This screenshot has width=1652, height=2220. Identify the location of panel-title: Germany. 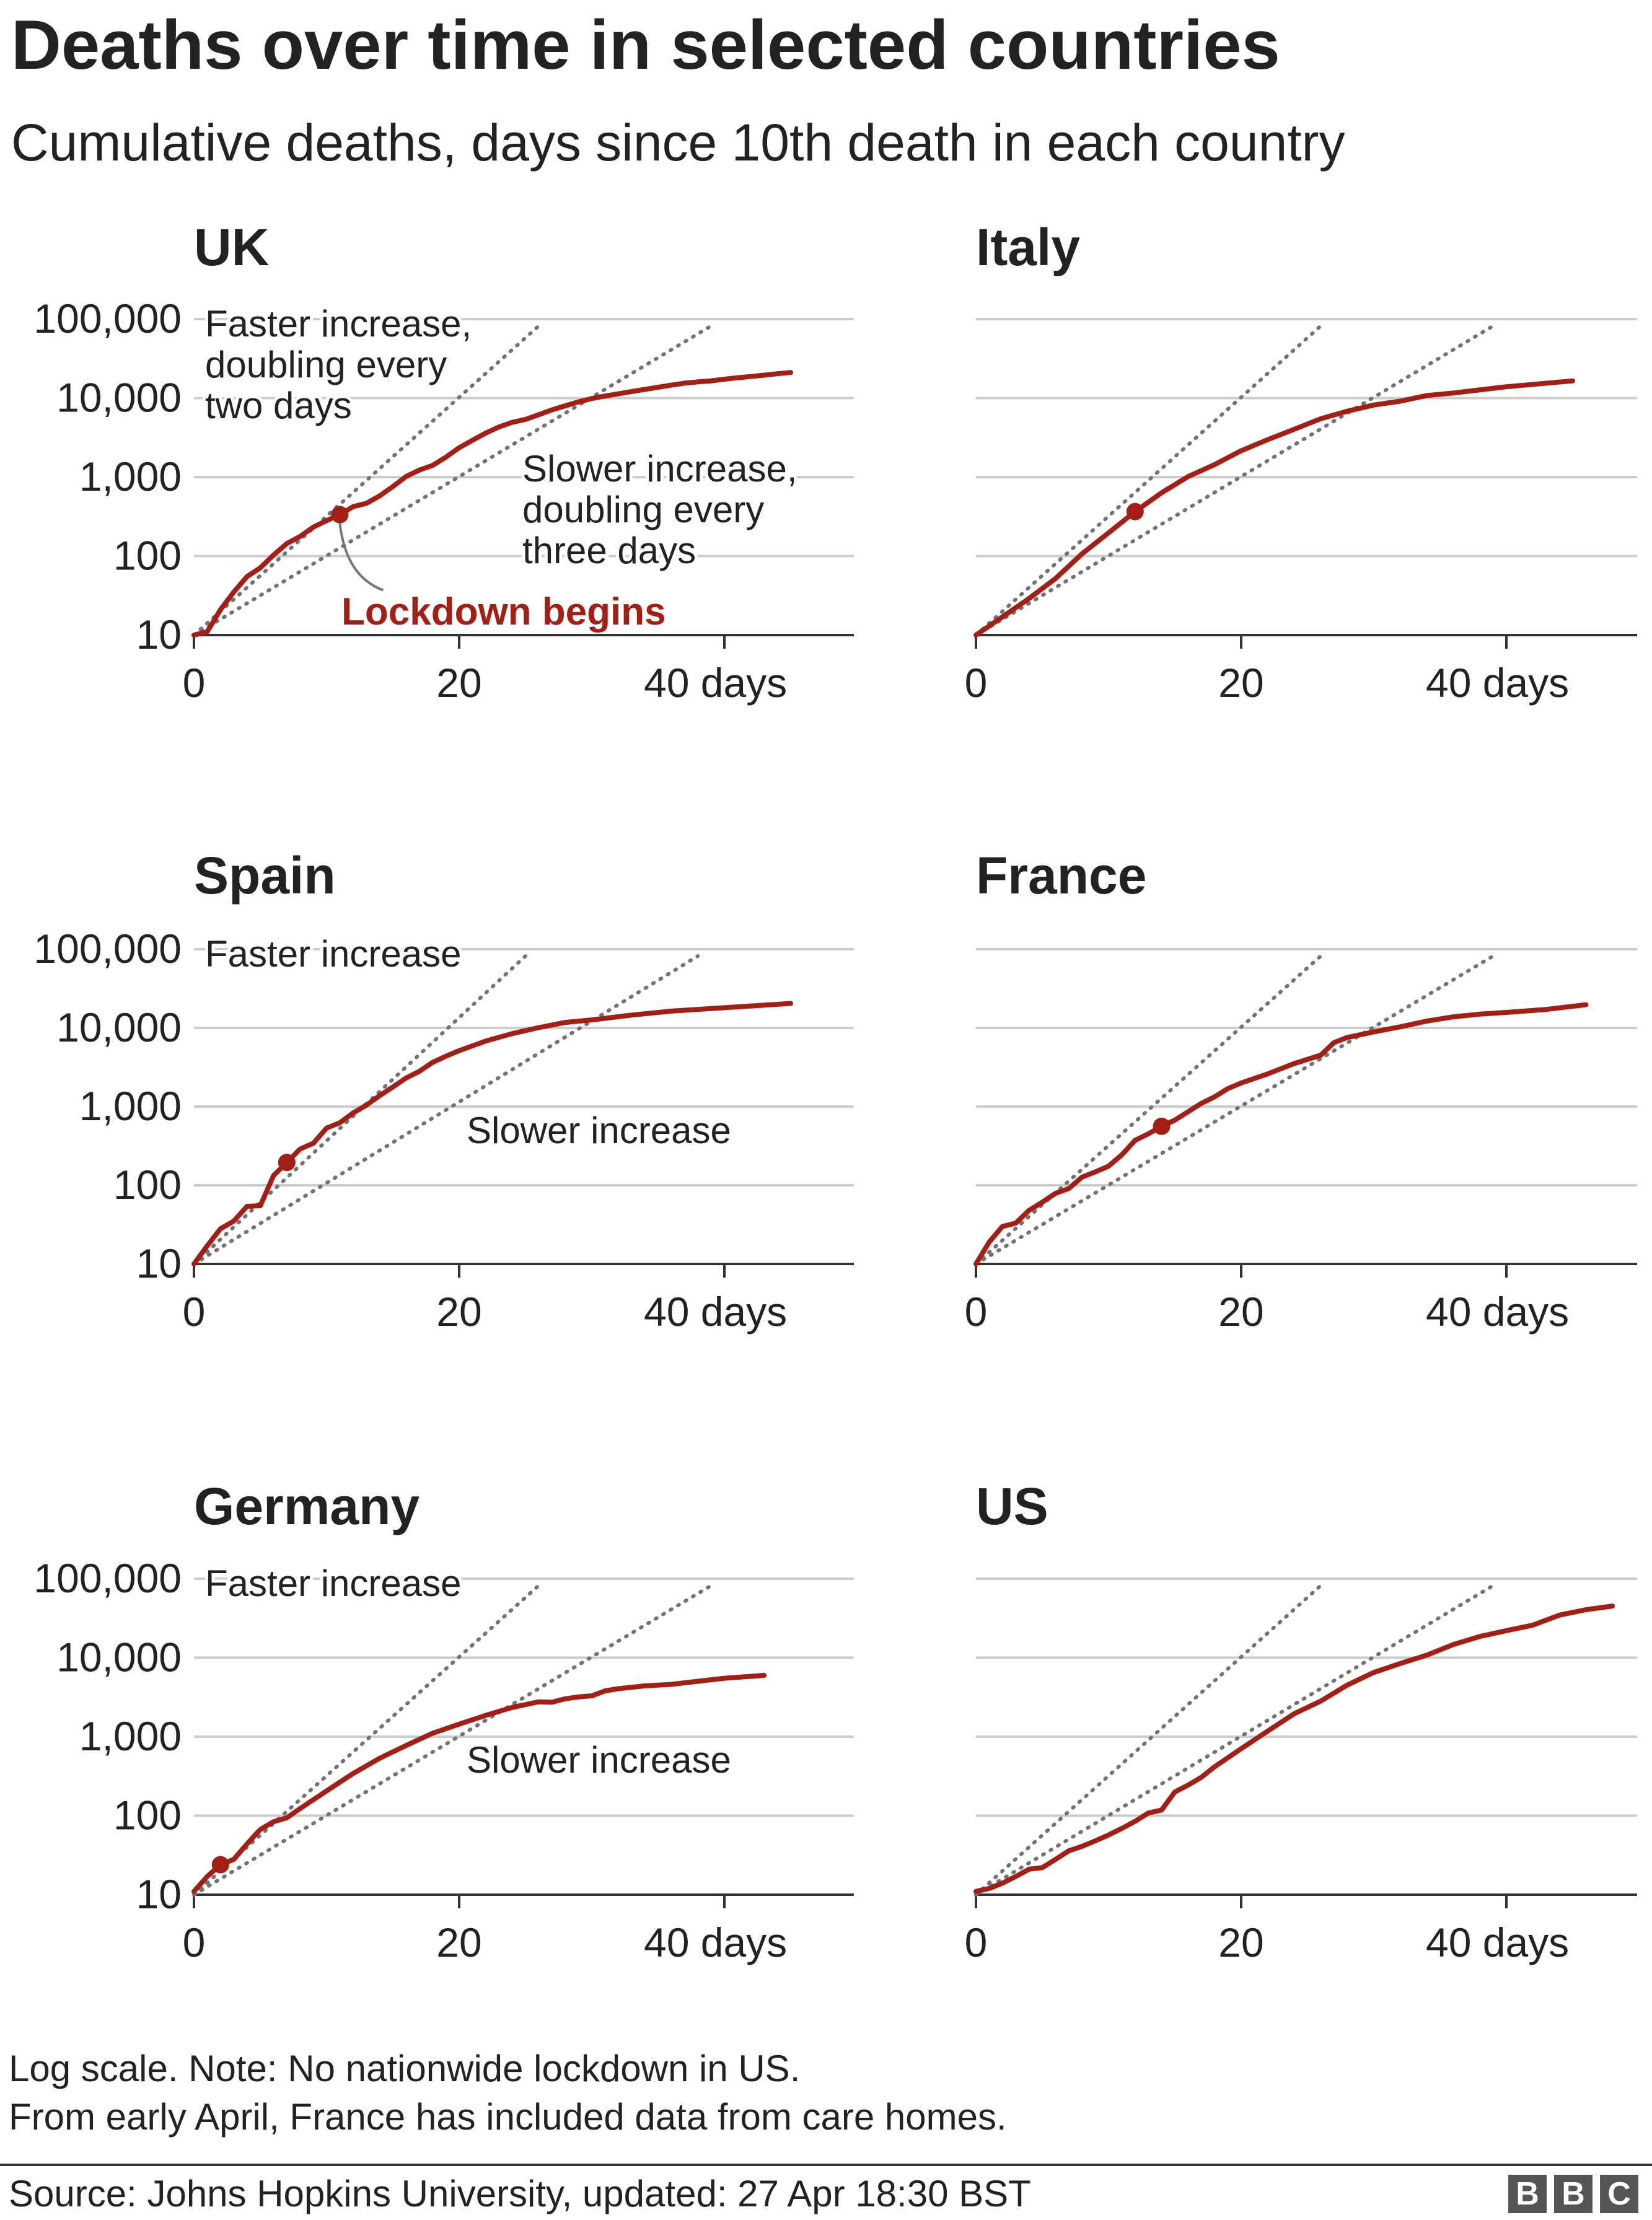
(307, 1506).